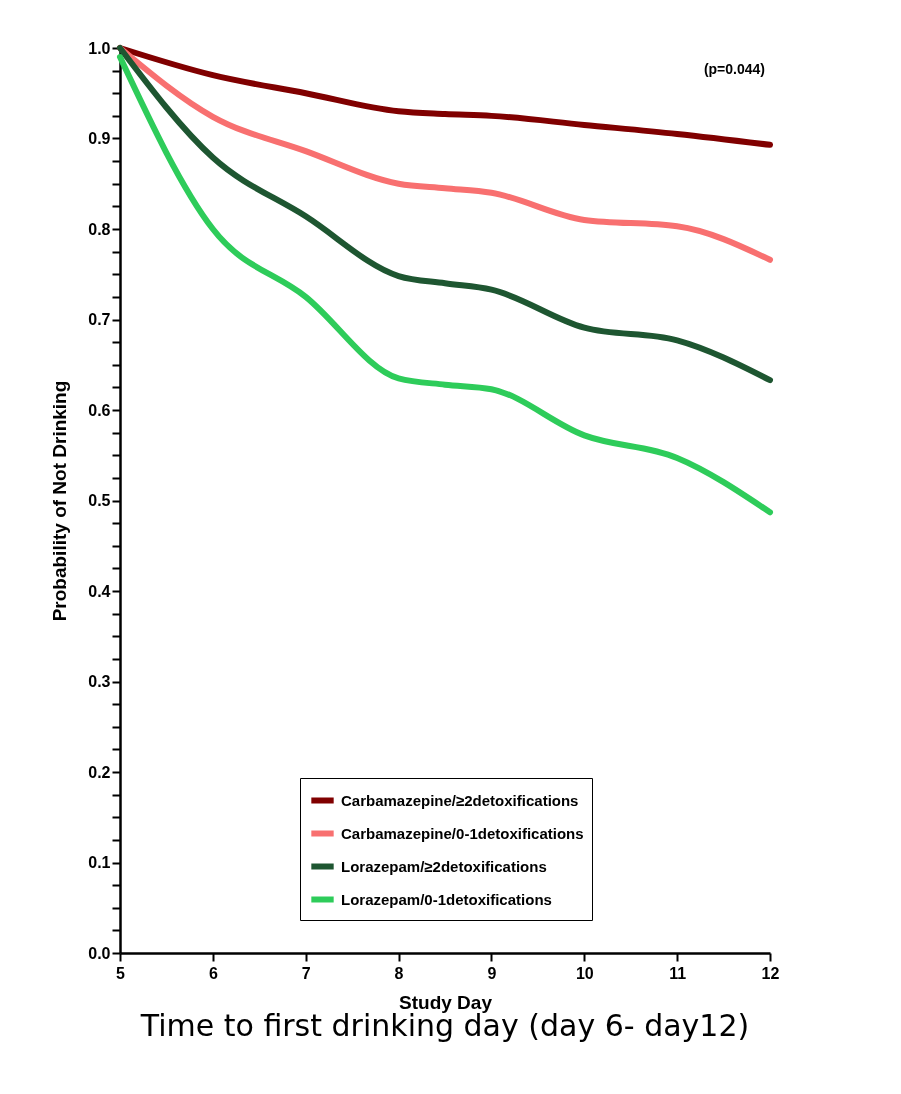 This screenshot has width=901, height=1094. What do you see at coordinates (584, 973) in the screenshot?
I see `x-tick-label: 10` at bounding box center [584, 973].